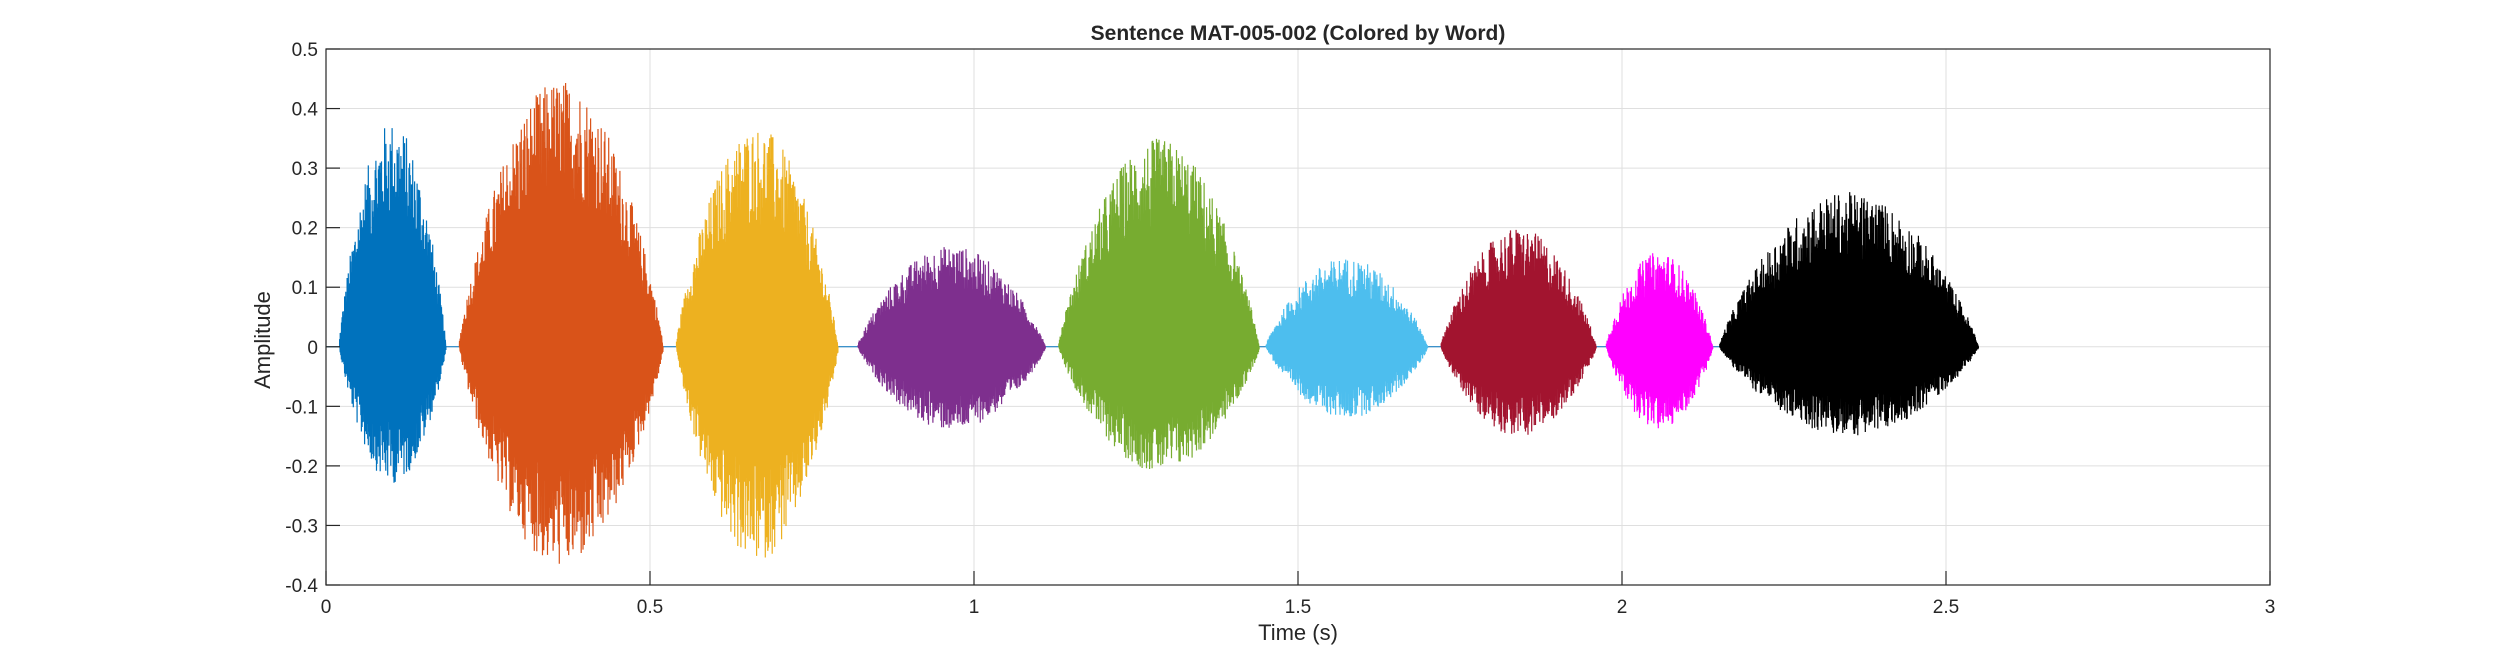  I want to click on x-tick-label: 2.5, so click(1946, 607).